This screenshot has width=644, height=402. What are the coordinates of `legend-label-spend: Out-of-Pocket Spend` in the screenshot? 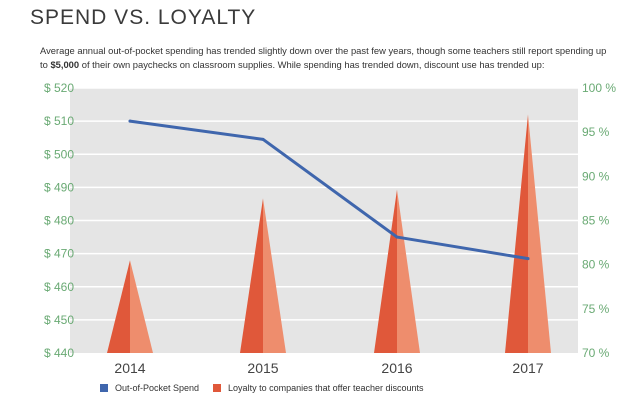 It's located at (157, 388).